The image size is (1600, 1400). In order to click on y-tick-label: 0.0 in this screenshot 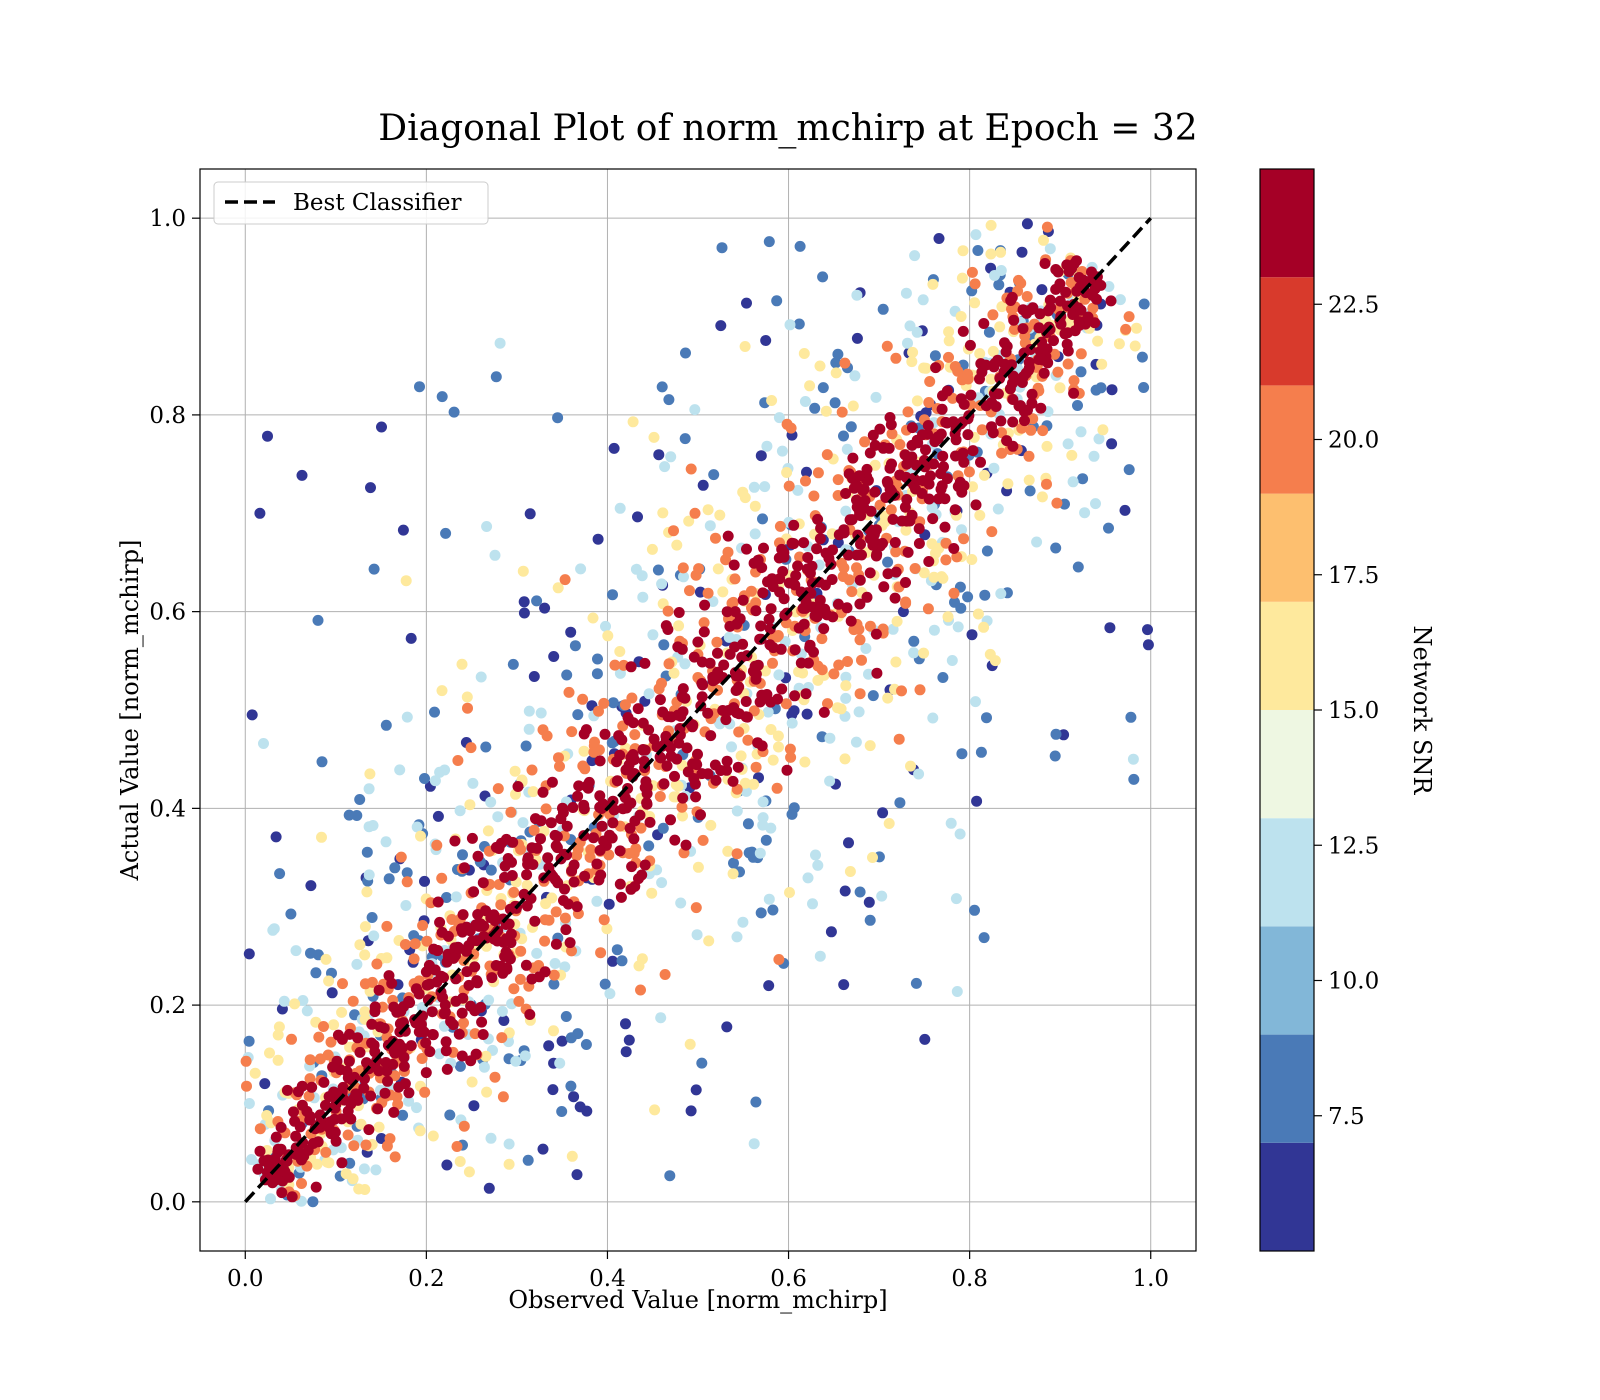, I will do `click(167, 1203)`.